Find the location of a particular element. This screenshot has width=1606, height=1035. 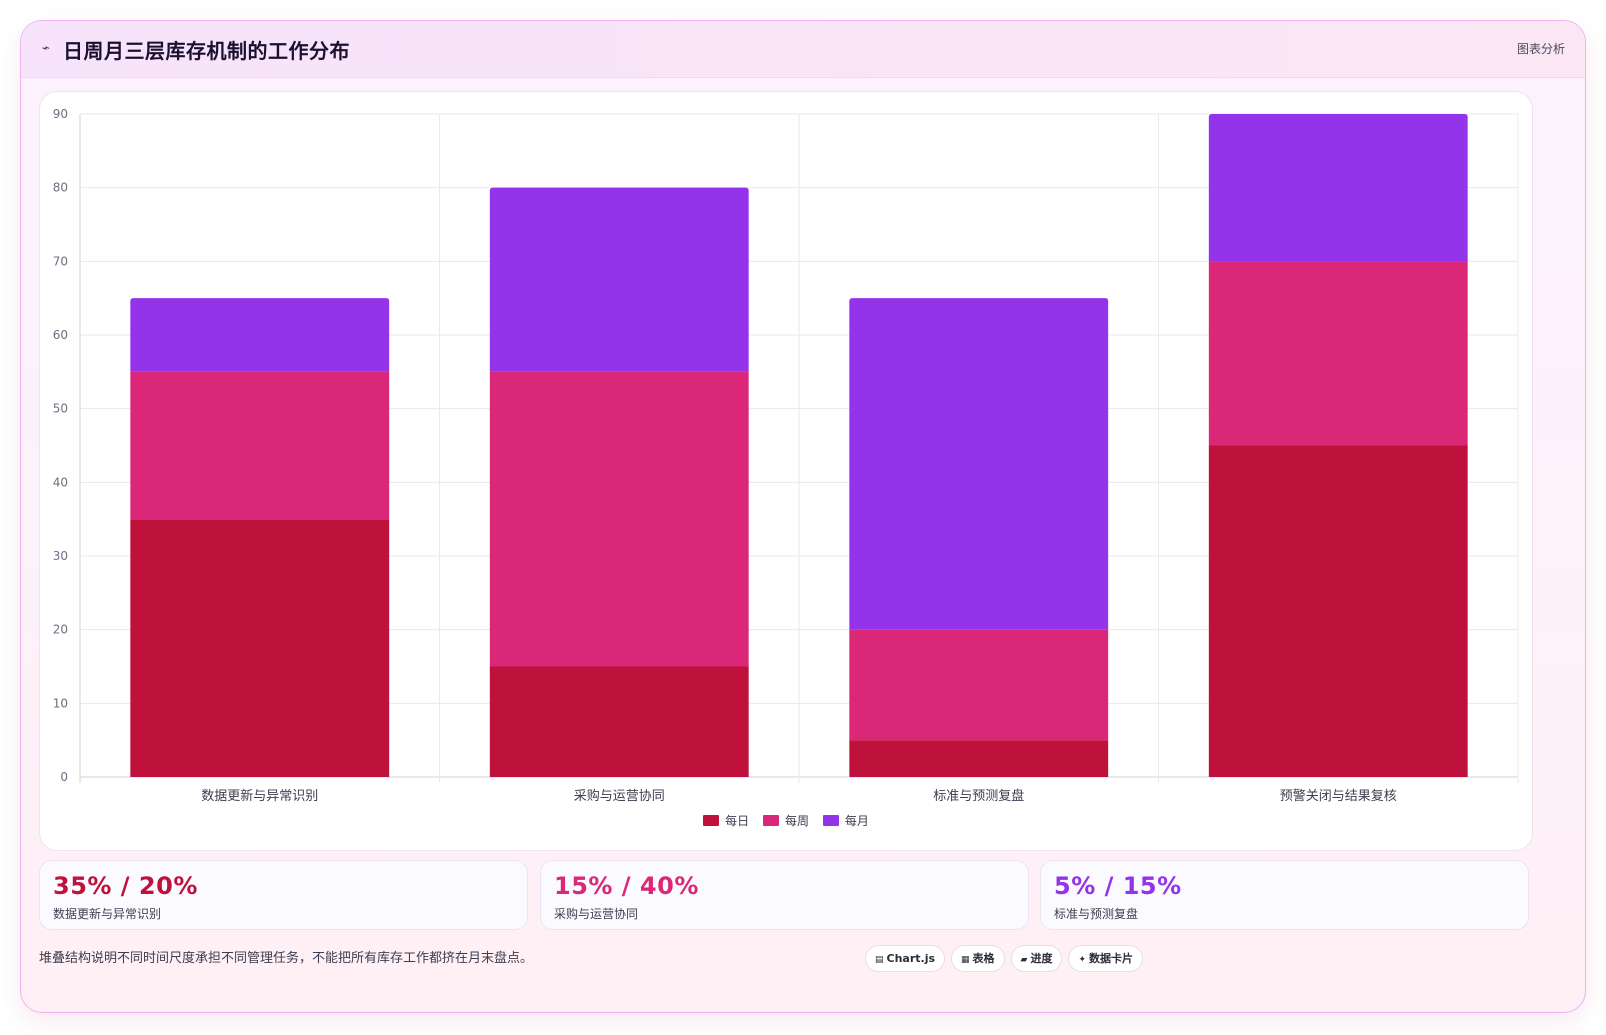

stat-label: 数据更新与异常识别 is located at coordinates (107, 914).